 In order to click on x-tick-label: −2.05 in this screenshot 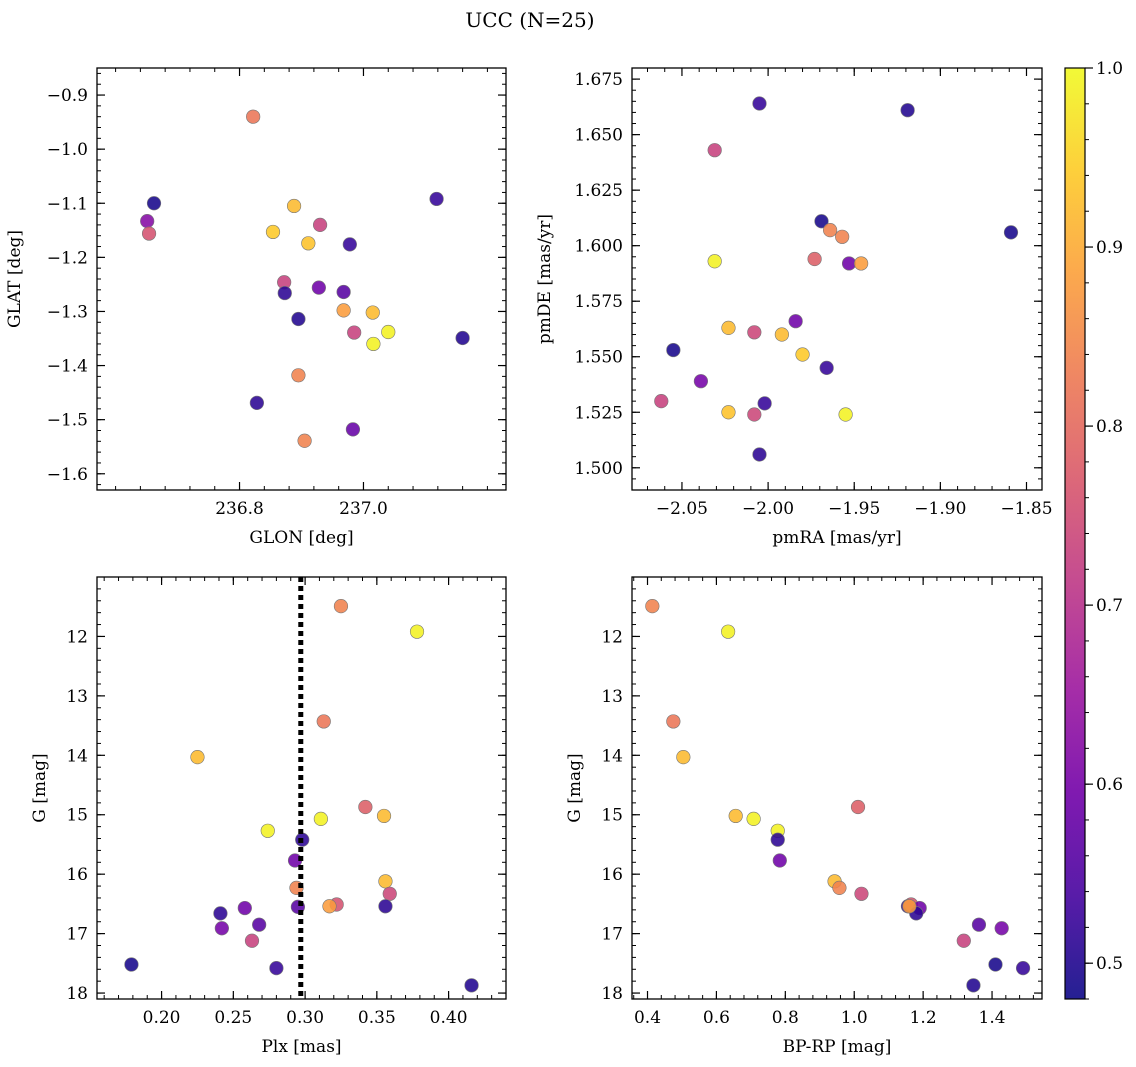, I will do `click(682, 509)`.